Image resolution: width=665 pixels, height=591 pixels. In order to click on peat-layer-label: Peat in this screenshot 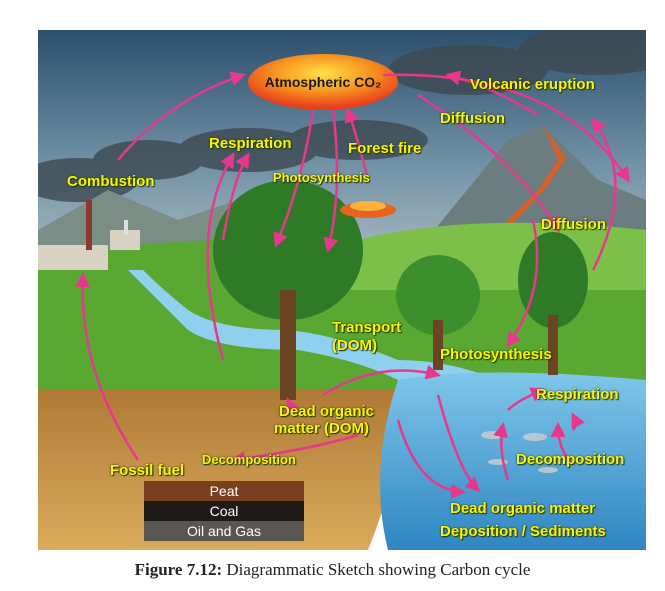, I will do `click(224, 491)`.